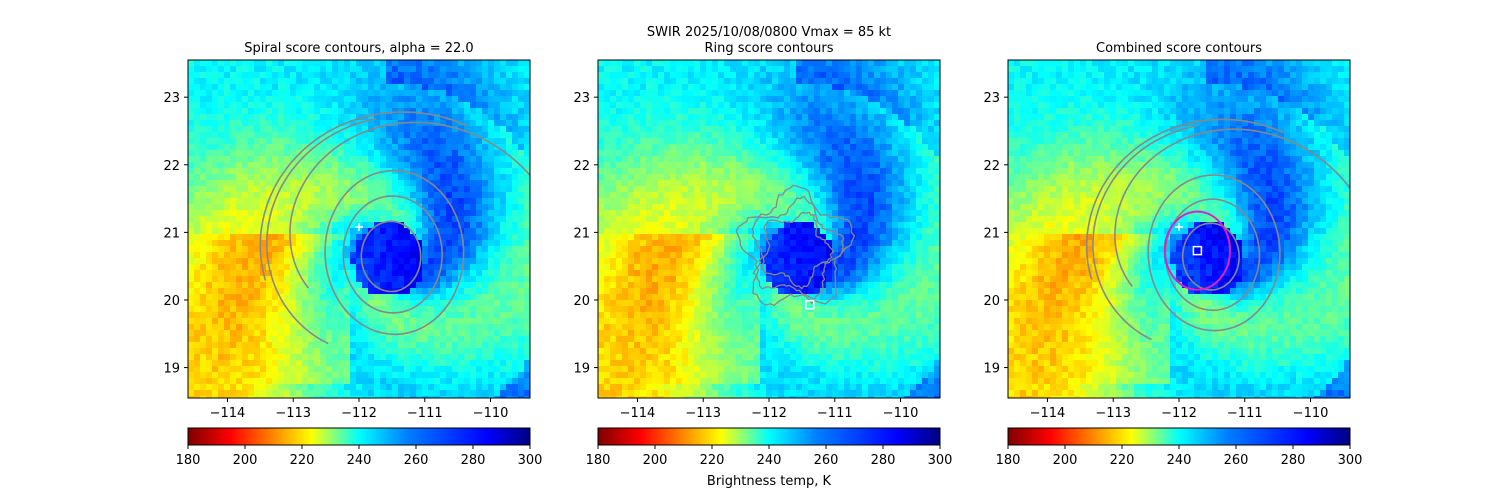  Describe the element at coordinates (769, 32) in the screenshot. I see `figure-suptitle: SWIR 2025/10/08/0800 Vmax = 85 kt` at that location.